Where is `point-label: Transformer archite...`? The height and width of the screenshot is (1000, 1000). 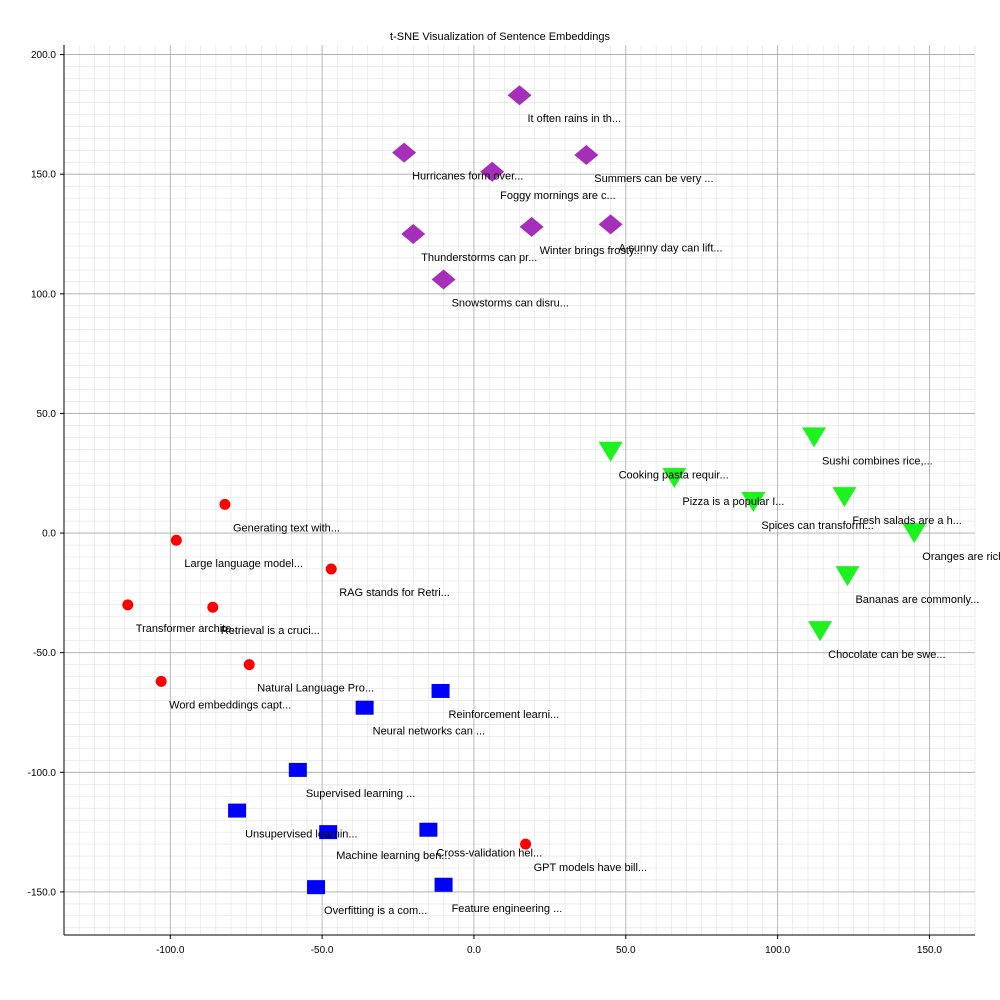 point-label: Transformer archite... is located at coordinates (188, 629).